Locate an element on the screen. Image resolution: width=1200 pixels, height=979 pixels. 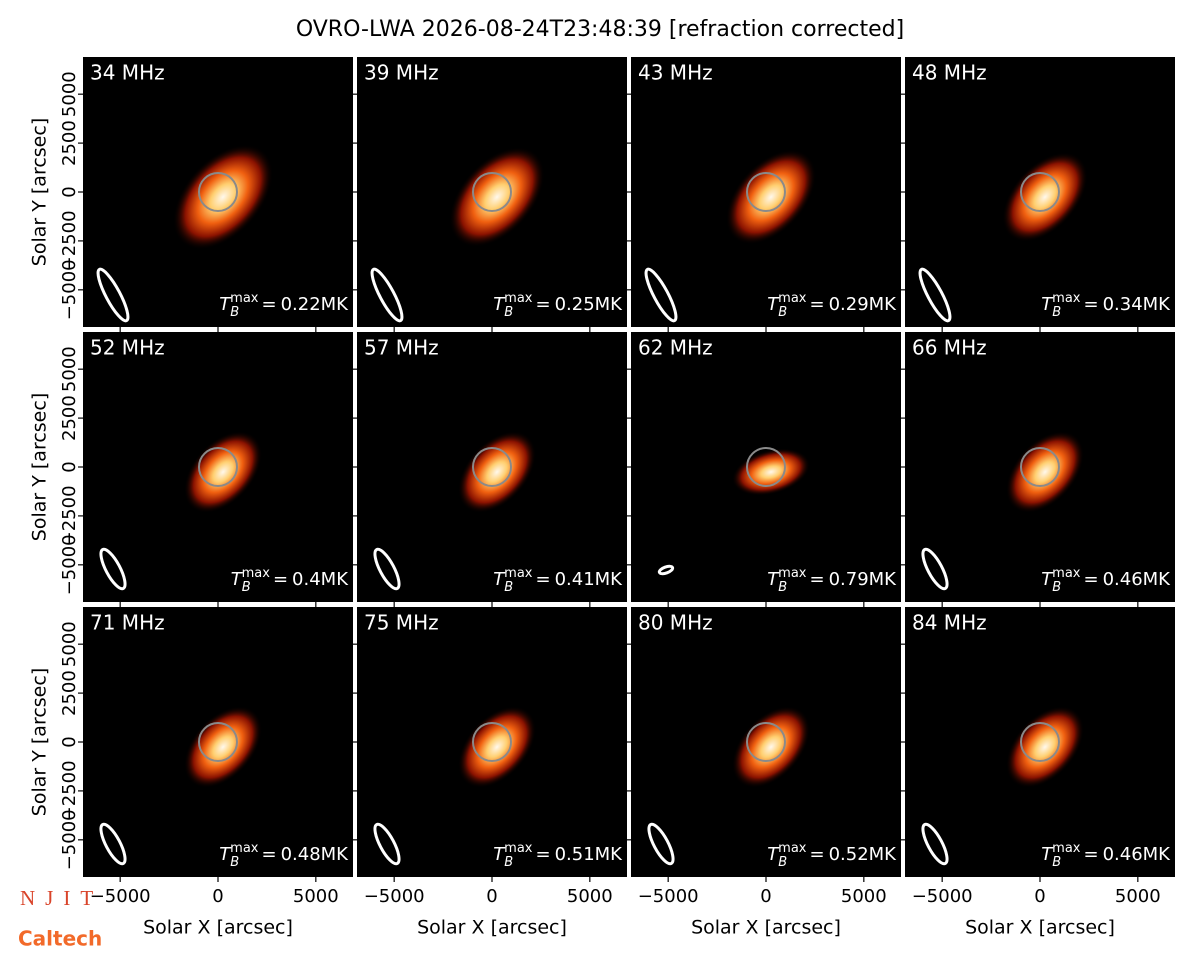
panel: 48 MHz TBmax = 0.34MK is located at coordinates (1037, 194).